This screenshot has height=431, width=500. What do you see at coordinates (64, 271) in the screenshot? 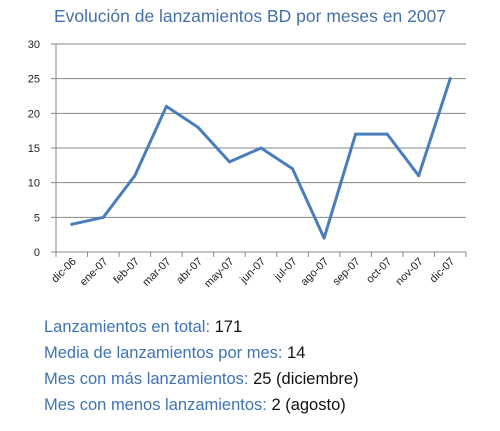
I see `x-tick-label: dic-06` at bounding box center [64, 271].